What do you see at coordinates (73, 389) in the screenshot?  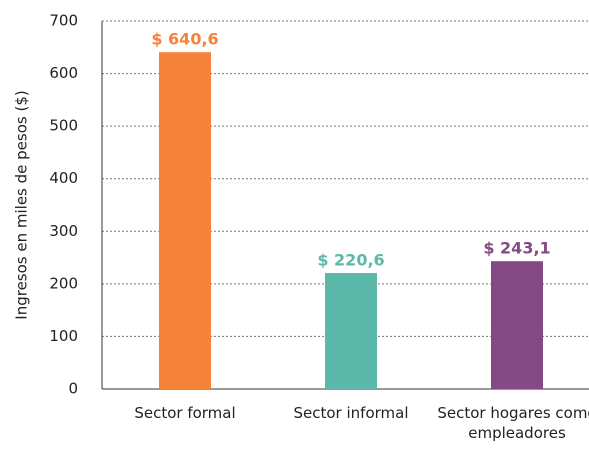 I see `y-tick-label: 0` at bounding box center [73, 389].